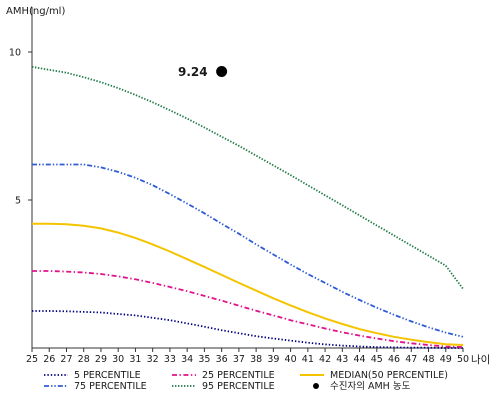  Describe the element at coordinates (101, 359) in the screenshot. I see `x-tick-label: 29` at that location.